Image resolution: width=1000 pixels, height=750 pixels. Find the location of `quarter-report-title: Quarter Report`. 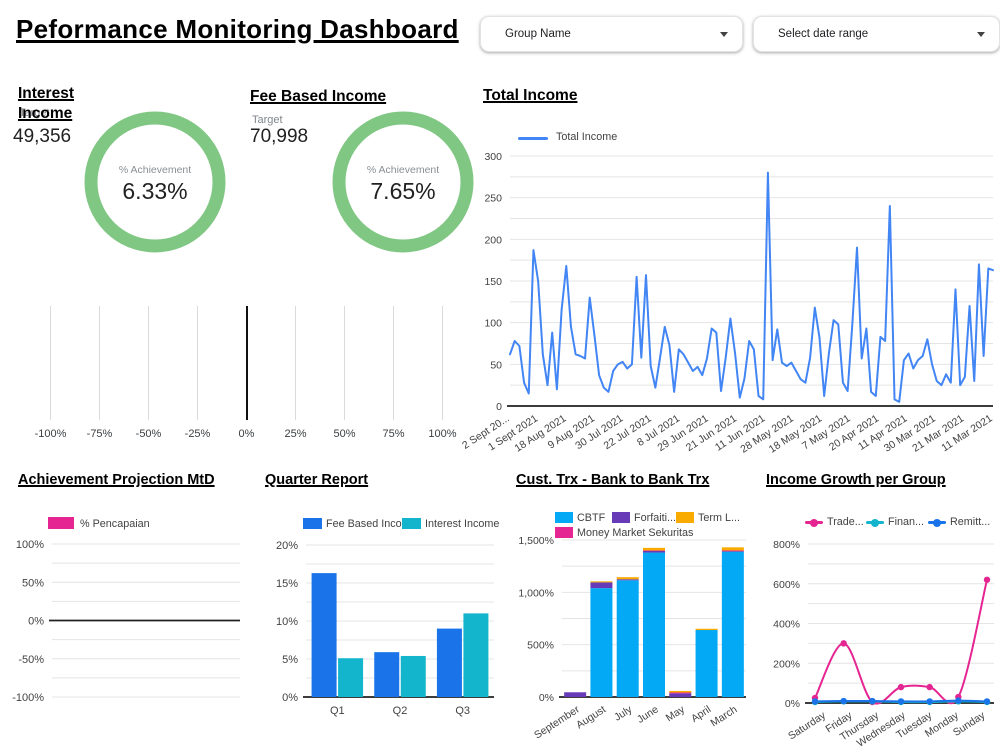

quarter-report-title: Quarter Report is located at coordinates (317, 480).